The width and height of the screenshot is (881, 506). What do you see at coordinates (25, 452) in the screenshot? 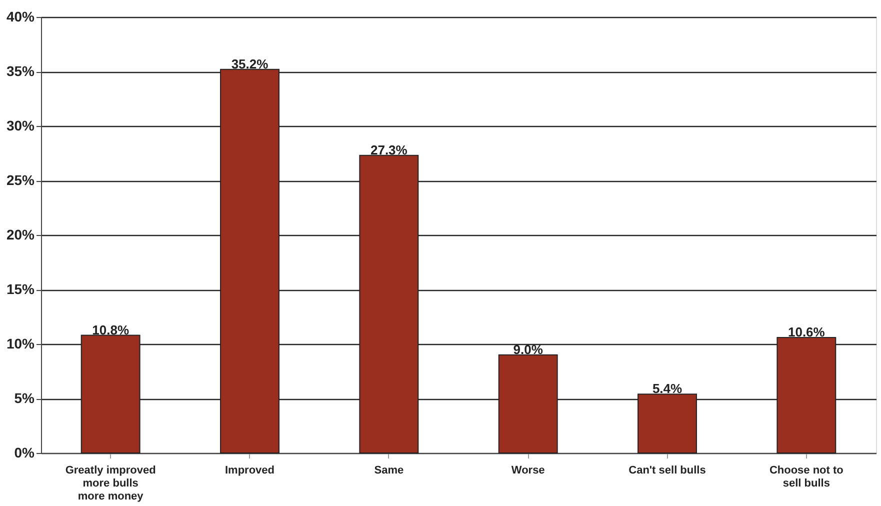
I see `y-tick-label: 0%` at bounding box center [25, 452].